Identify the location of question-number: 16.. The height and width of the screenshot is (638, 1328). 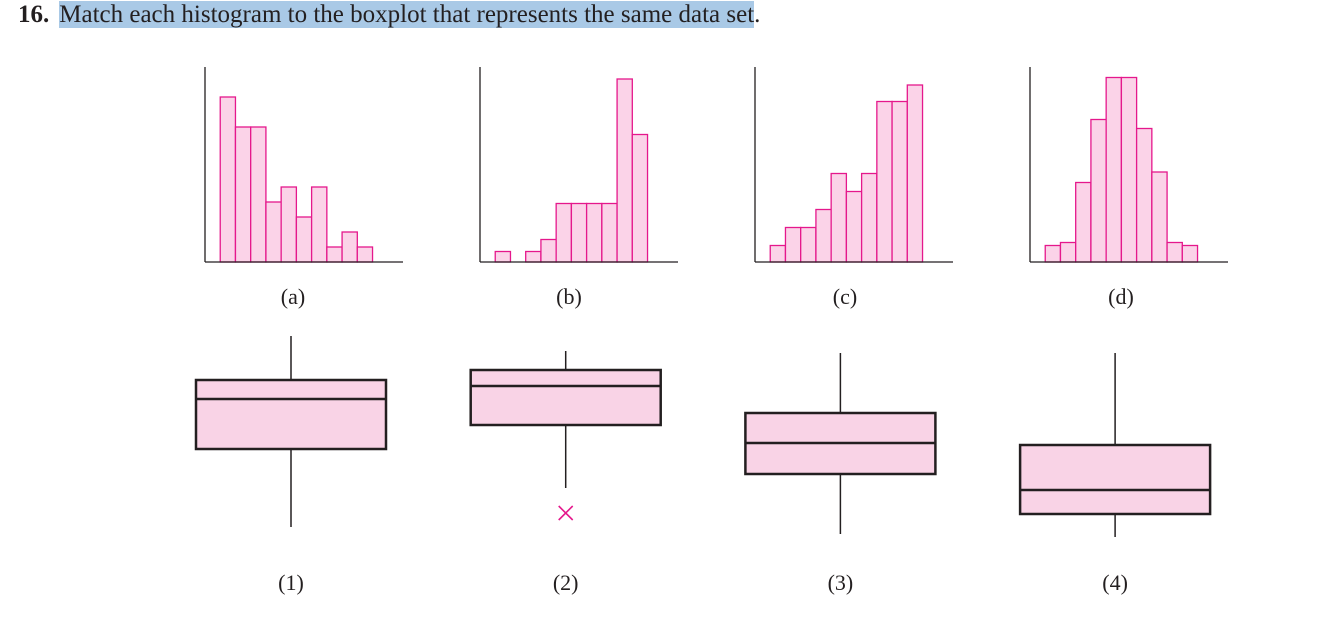
(34, 14).